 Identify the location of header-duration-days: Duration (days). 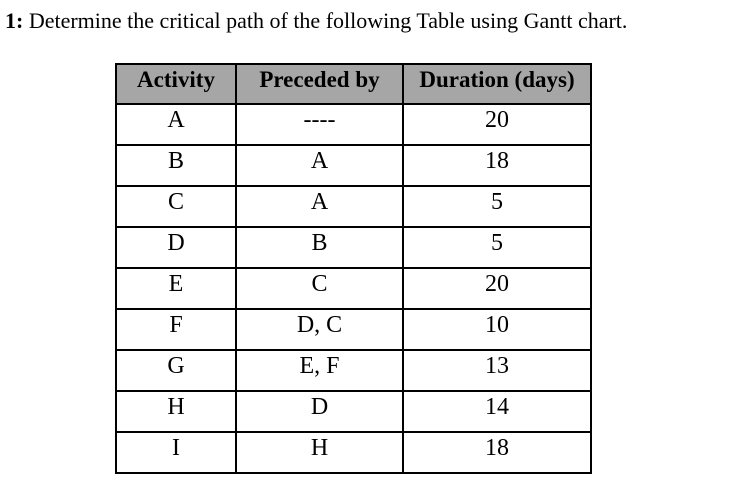
(497, 84).